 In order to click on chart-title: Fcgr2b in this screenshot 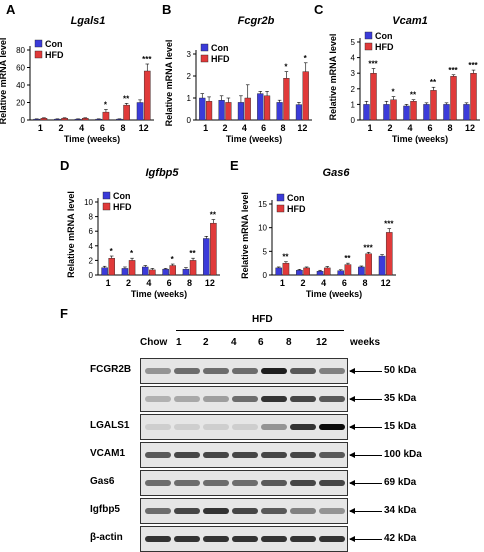, I will do `click(256, 21)`.